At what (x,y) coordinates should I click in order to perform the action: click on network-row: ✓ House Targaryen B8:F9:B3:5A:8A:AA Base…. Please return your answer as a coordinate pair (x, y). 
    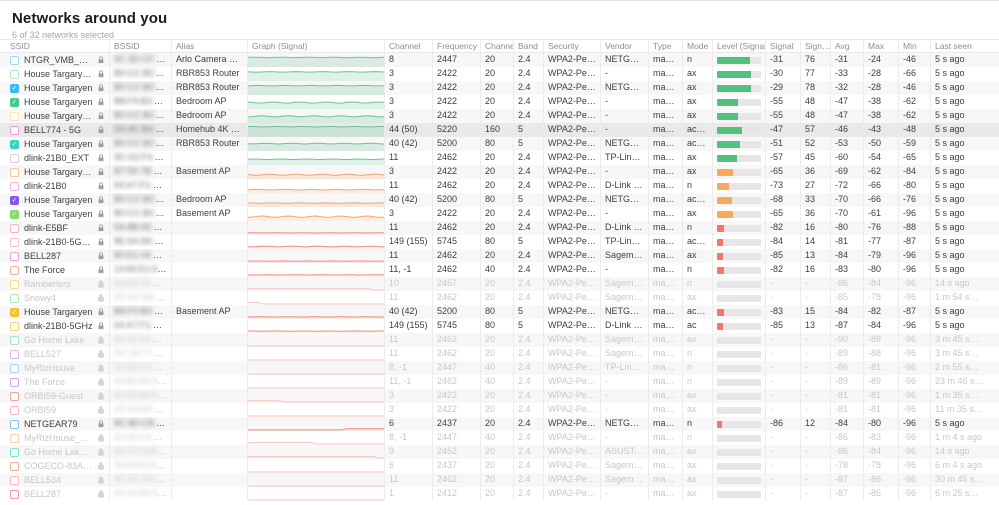
    Looking at the image, I should click on (499, 312).